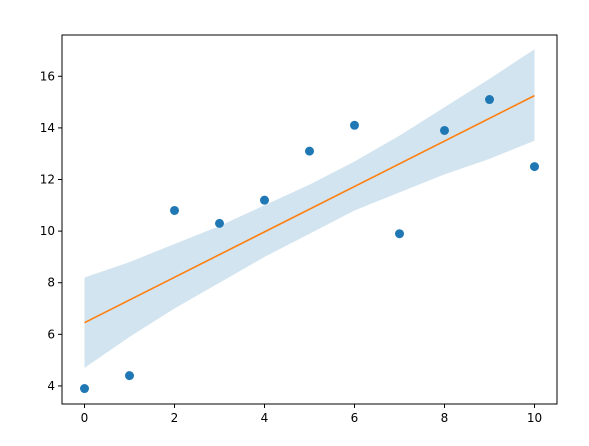  I want to click on y-tick-label: 16, so click(47, 76).